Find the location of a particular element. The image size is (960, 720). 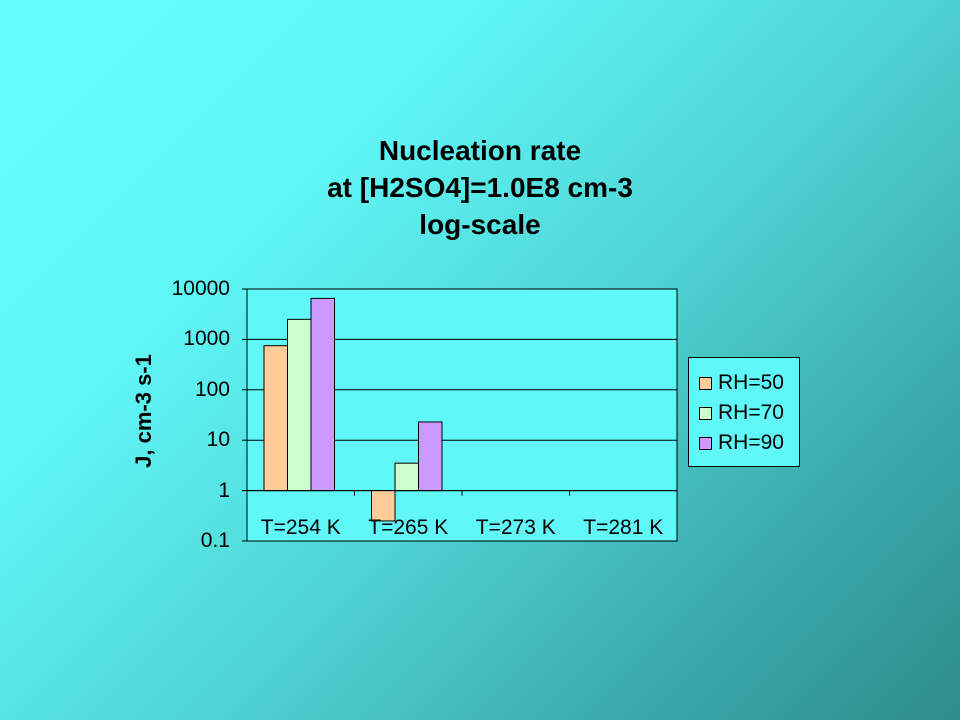

y-axis-label: J, cm-3 s-1 is located at coordinates (143, 411).